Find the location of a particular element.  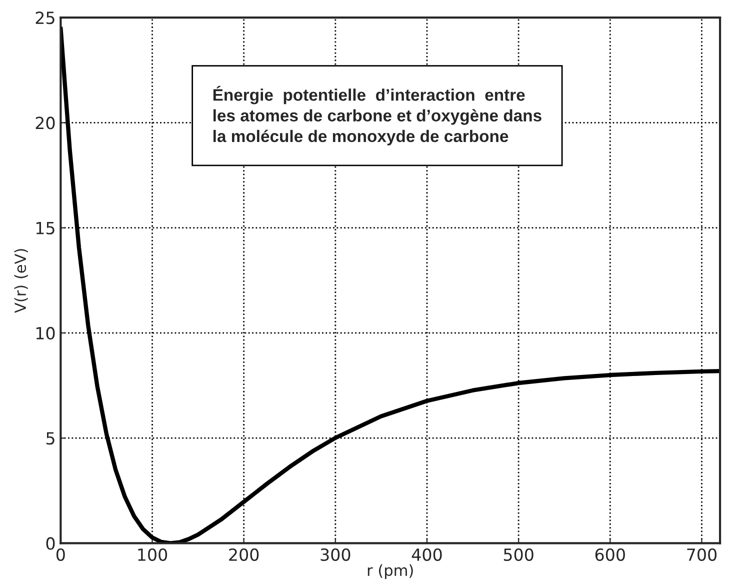

x-tick-label: 100 is located at coordinates (153, 554).